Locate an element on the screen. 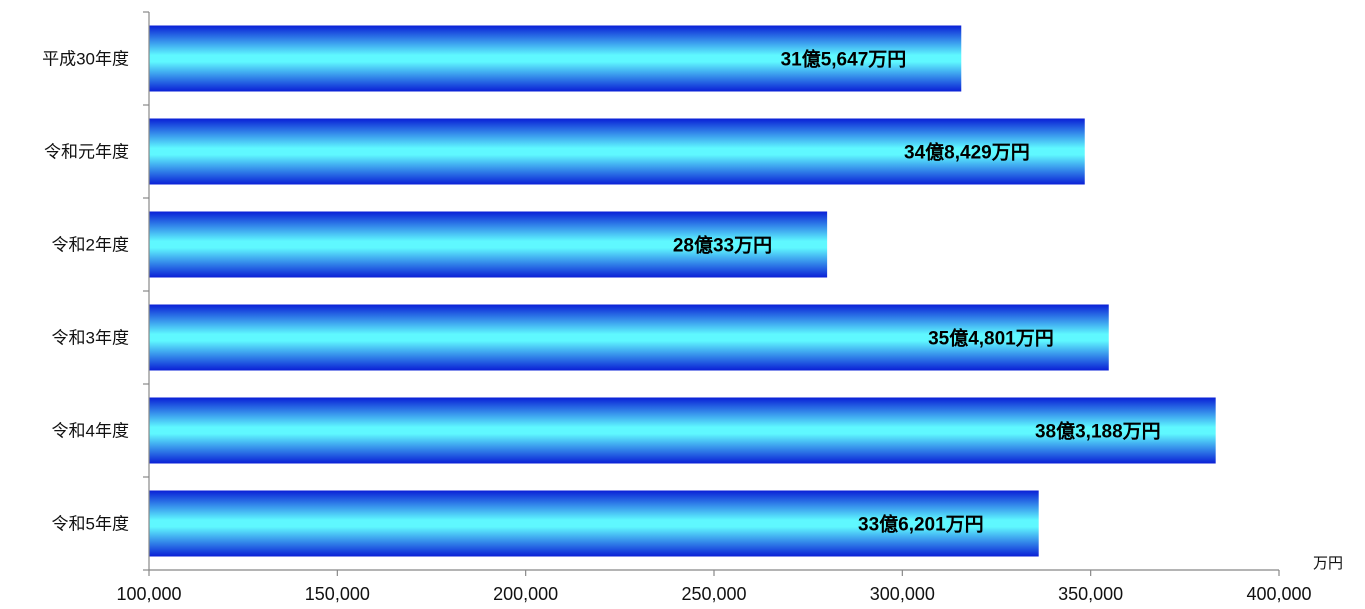 The height and width of the screenshot is (609, 1365). category-label-3: 令和3年度 is located at coordinates (90, 338).